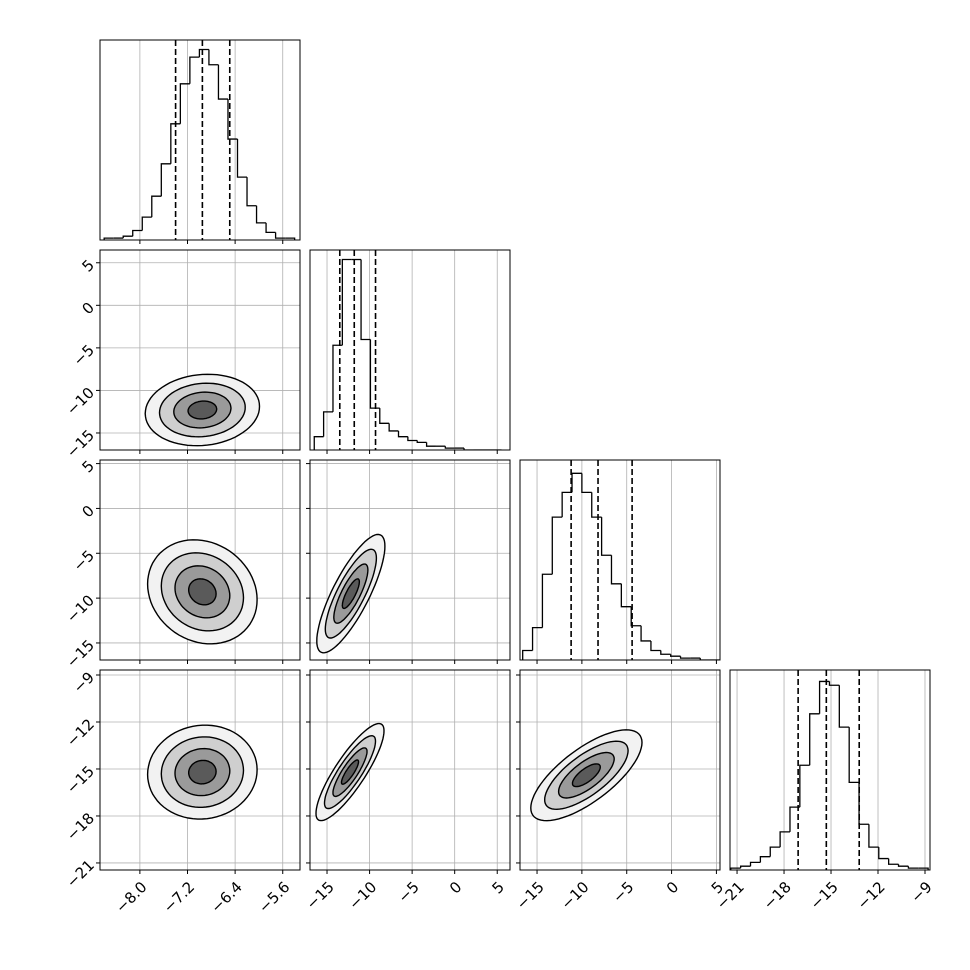 Image resolution: width=970 pixels, height=970 pixels. I want to click on y-tick-label: −21, so click(80, 873).